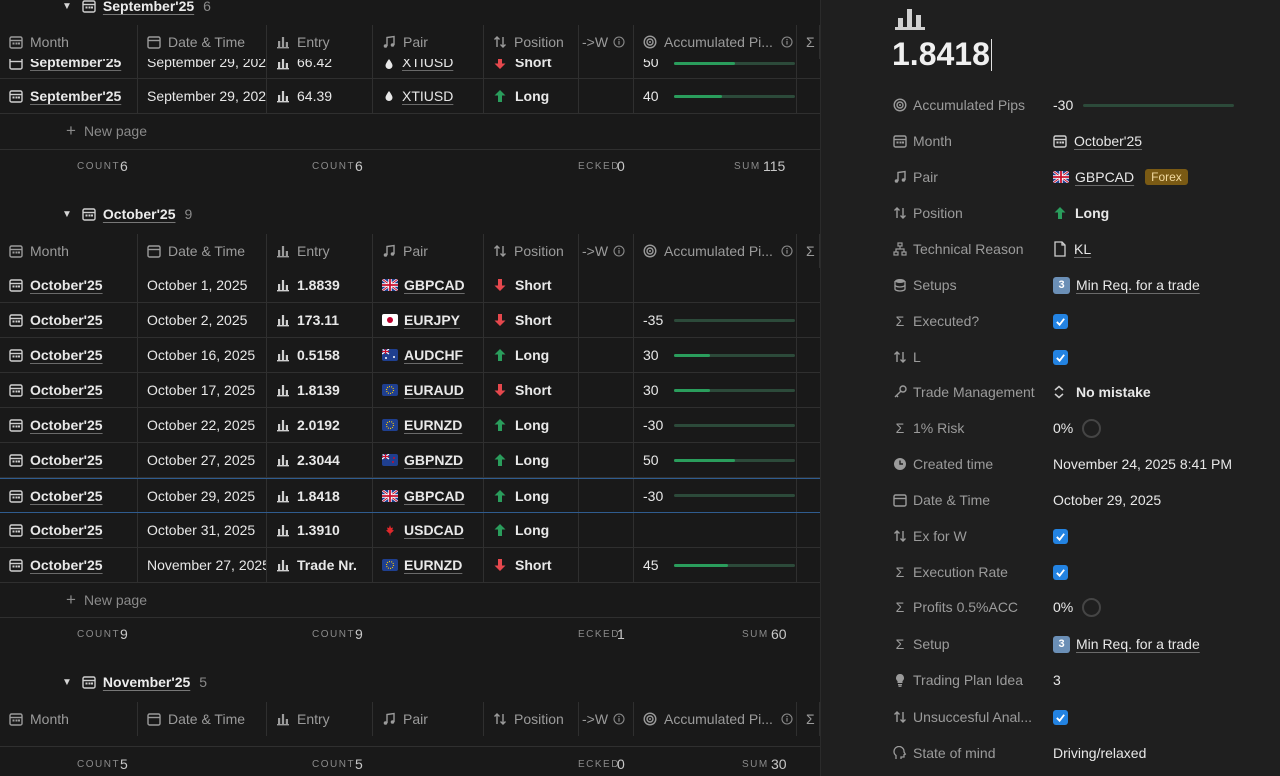 The image size is (1280, 776). Describe the element at coordinates (1083, 753) in the screenshot. I see `property-state-of-mind: State of mind Driving/relaxed` at that location.